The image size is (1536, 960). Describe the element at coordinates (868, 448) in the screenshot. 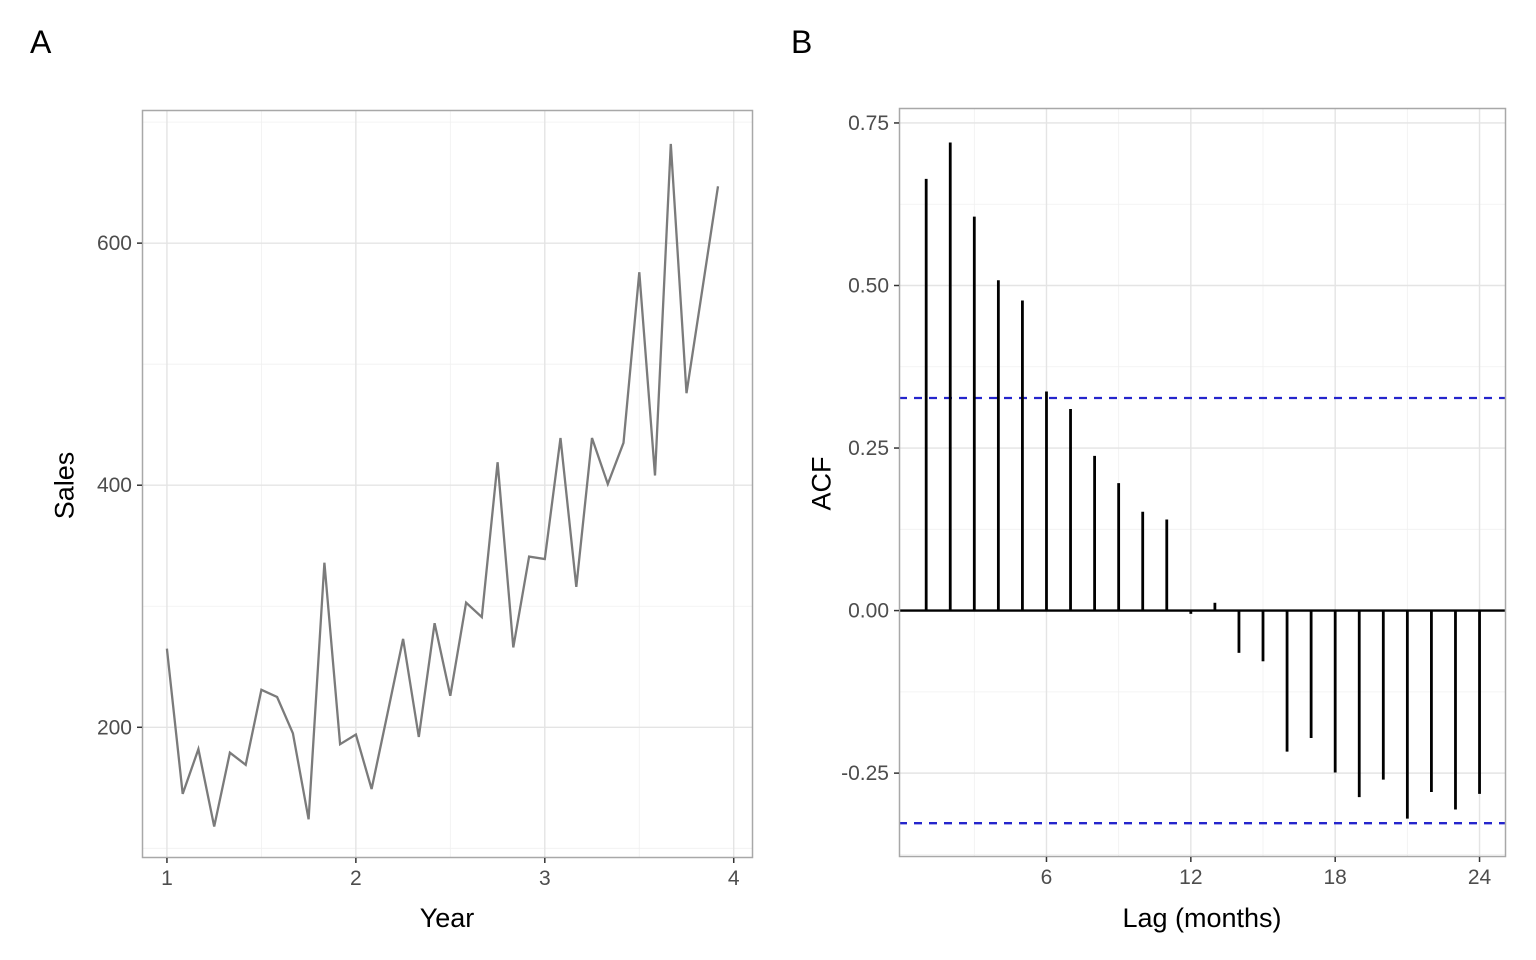

I see `y-tick-label: 0.25` at that location.